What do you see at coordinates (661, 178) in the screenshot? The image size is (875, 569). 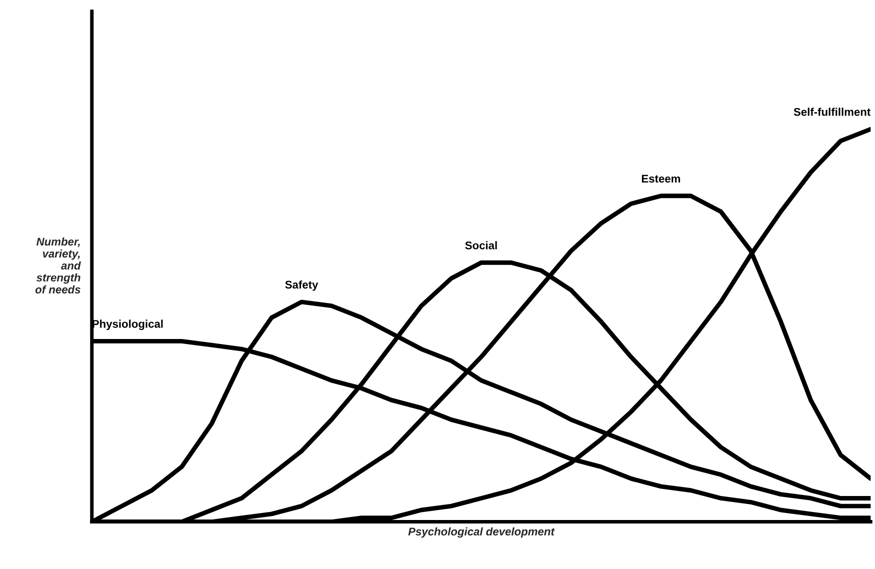 I see `series-label: Esteem` at bounding box center [661, 178].